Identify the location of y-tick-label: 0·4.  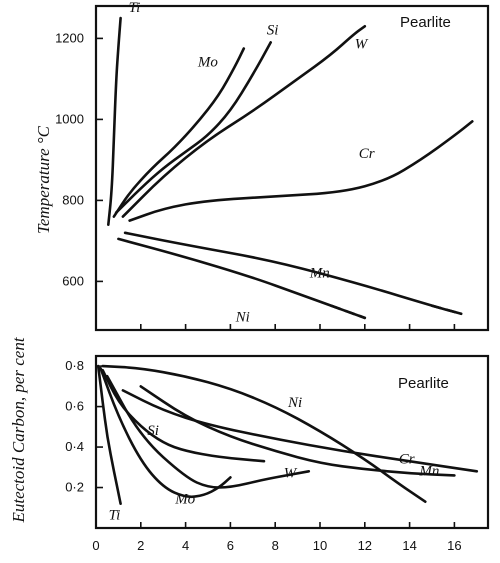
(74, 446).